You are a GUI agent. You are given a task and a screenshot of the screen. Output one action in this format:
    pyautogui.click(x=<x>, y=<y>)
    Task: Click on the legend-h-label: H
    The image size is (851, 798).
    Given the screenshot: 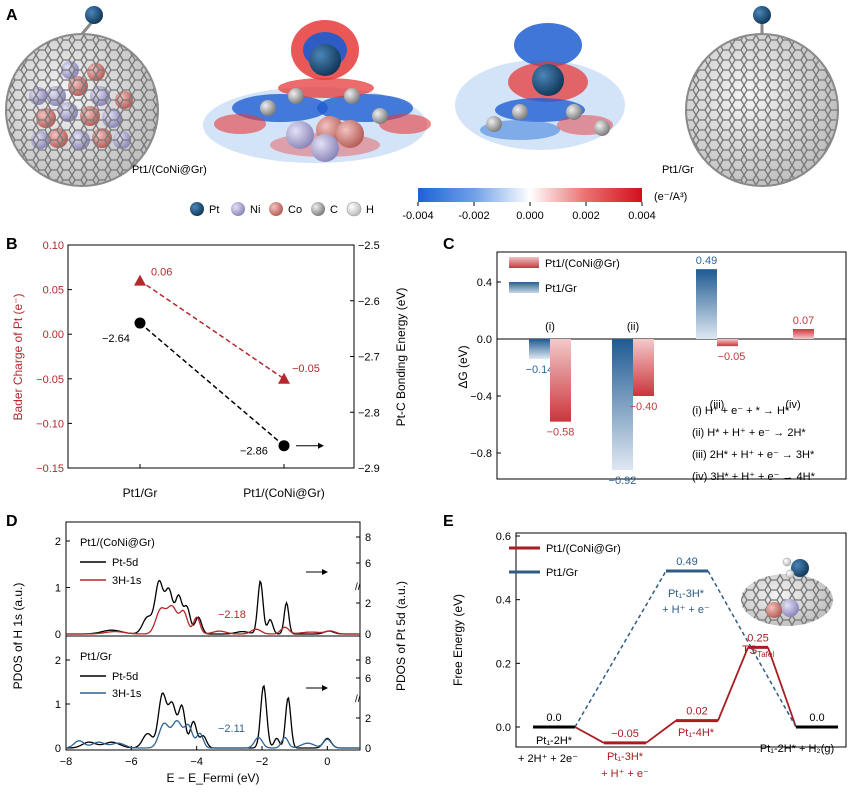 What is the action you would take?
    pyautogui.click(x=370, y=210)
    